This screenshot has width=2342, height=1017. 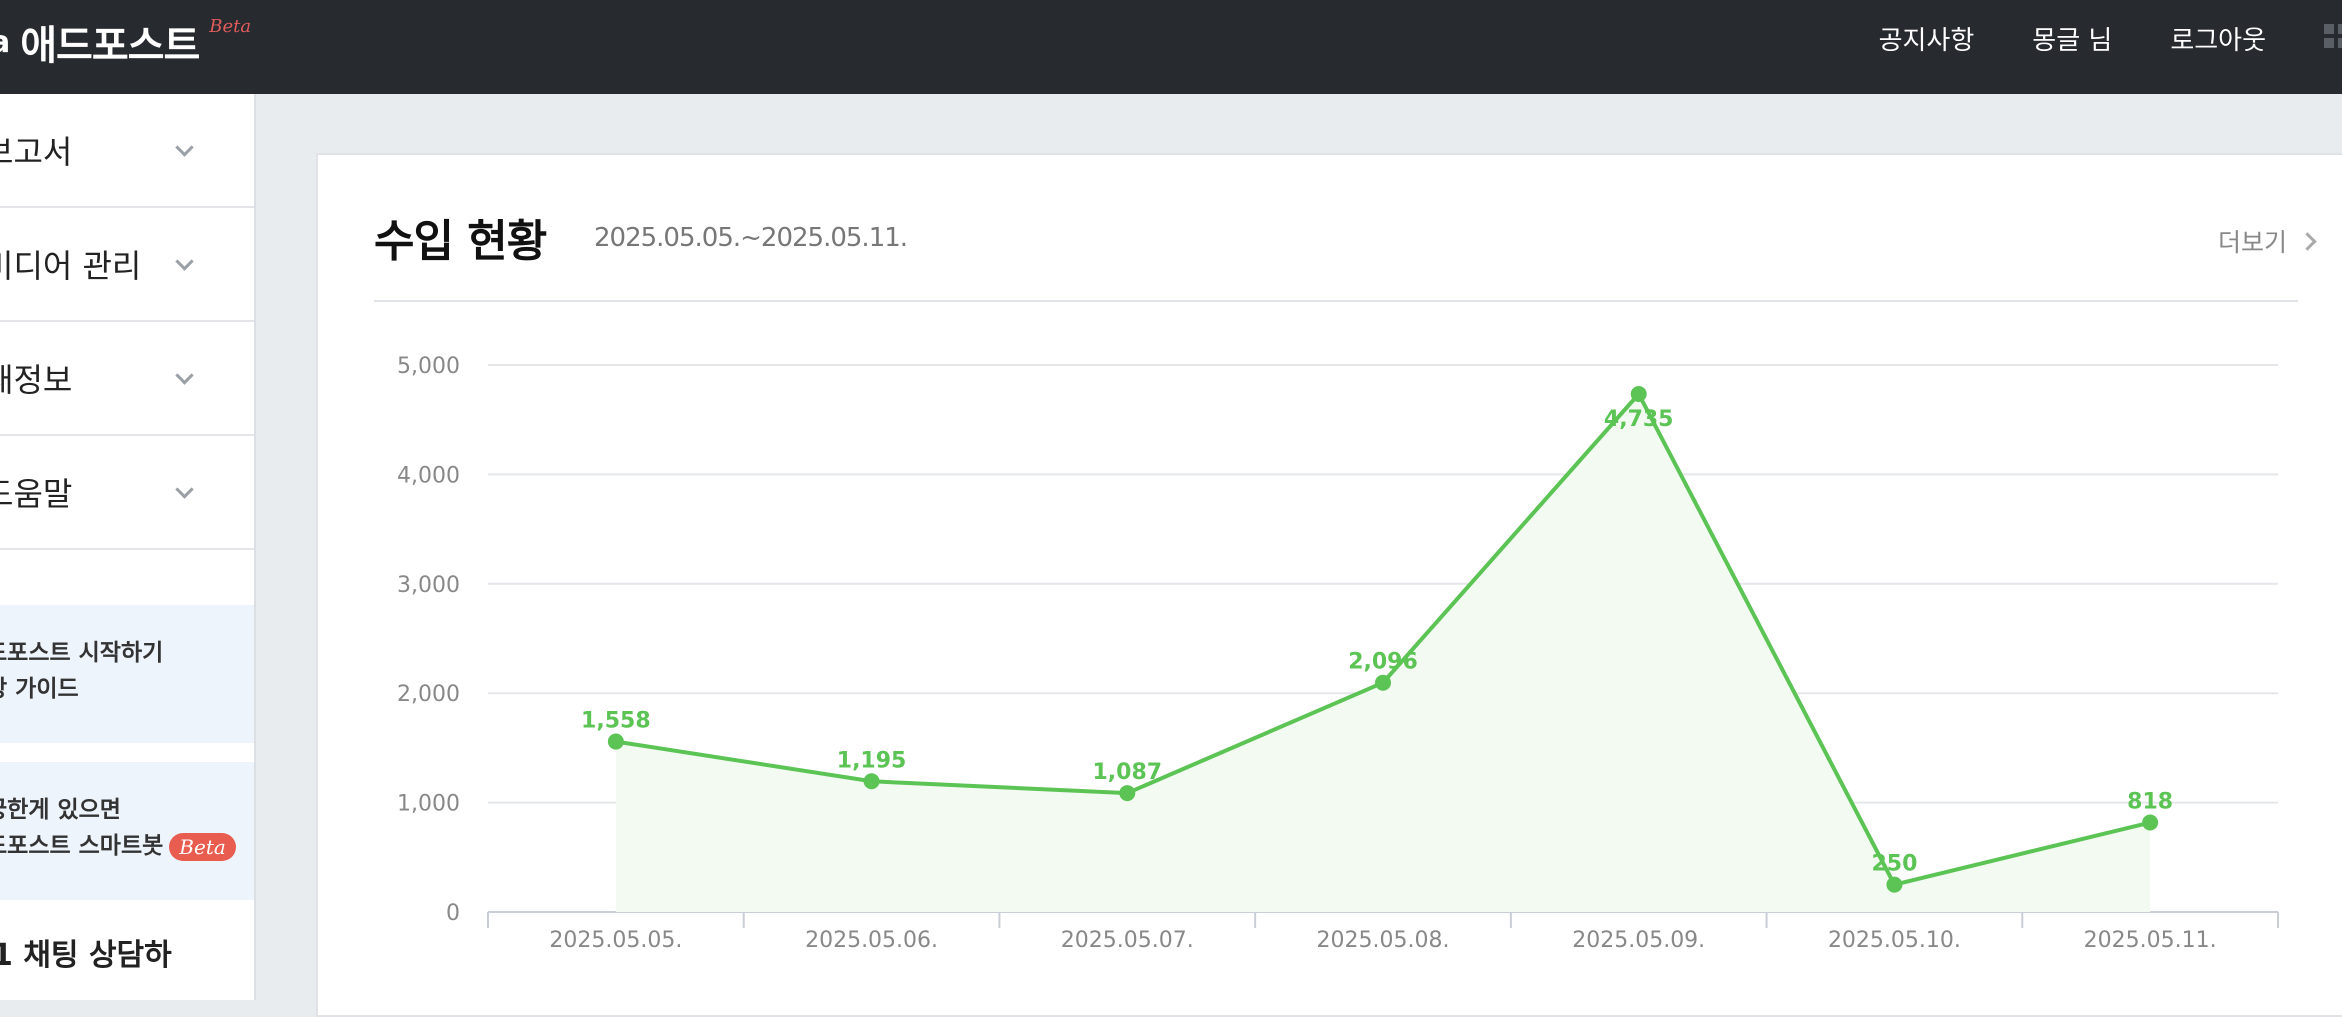 What do you see at coordinates (460, 241) in the screenshot?
I see `card-title: 수입 현황` at bounding box center [460, 241].